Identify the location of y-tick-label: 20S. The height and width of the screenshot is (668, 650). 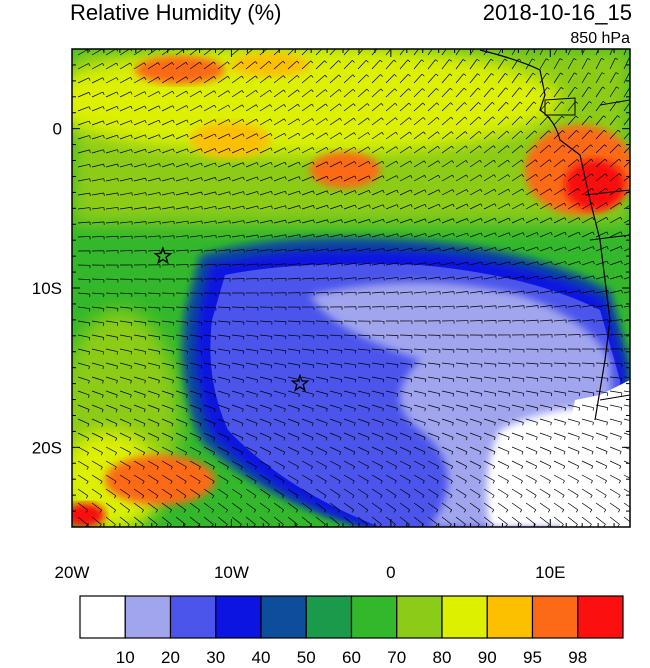
(47, 447).